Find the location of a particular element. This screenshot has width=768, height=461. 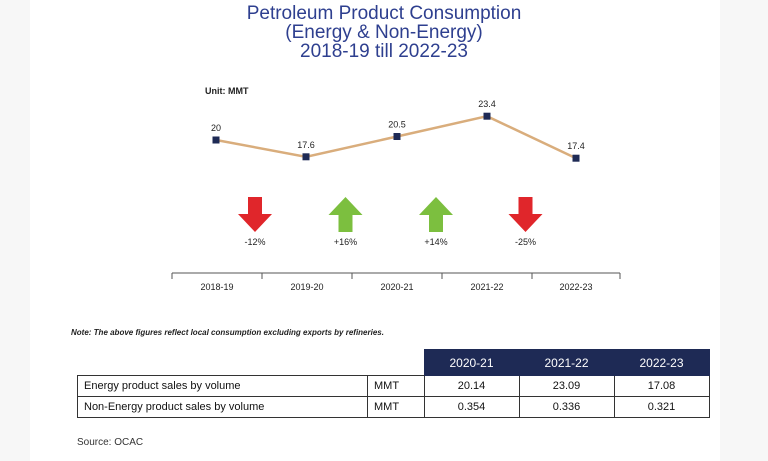

x-tick-label: 2019-20 is located at coordinates (306, 287).